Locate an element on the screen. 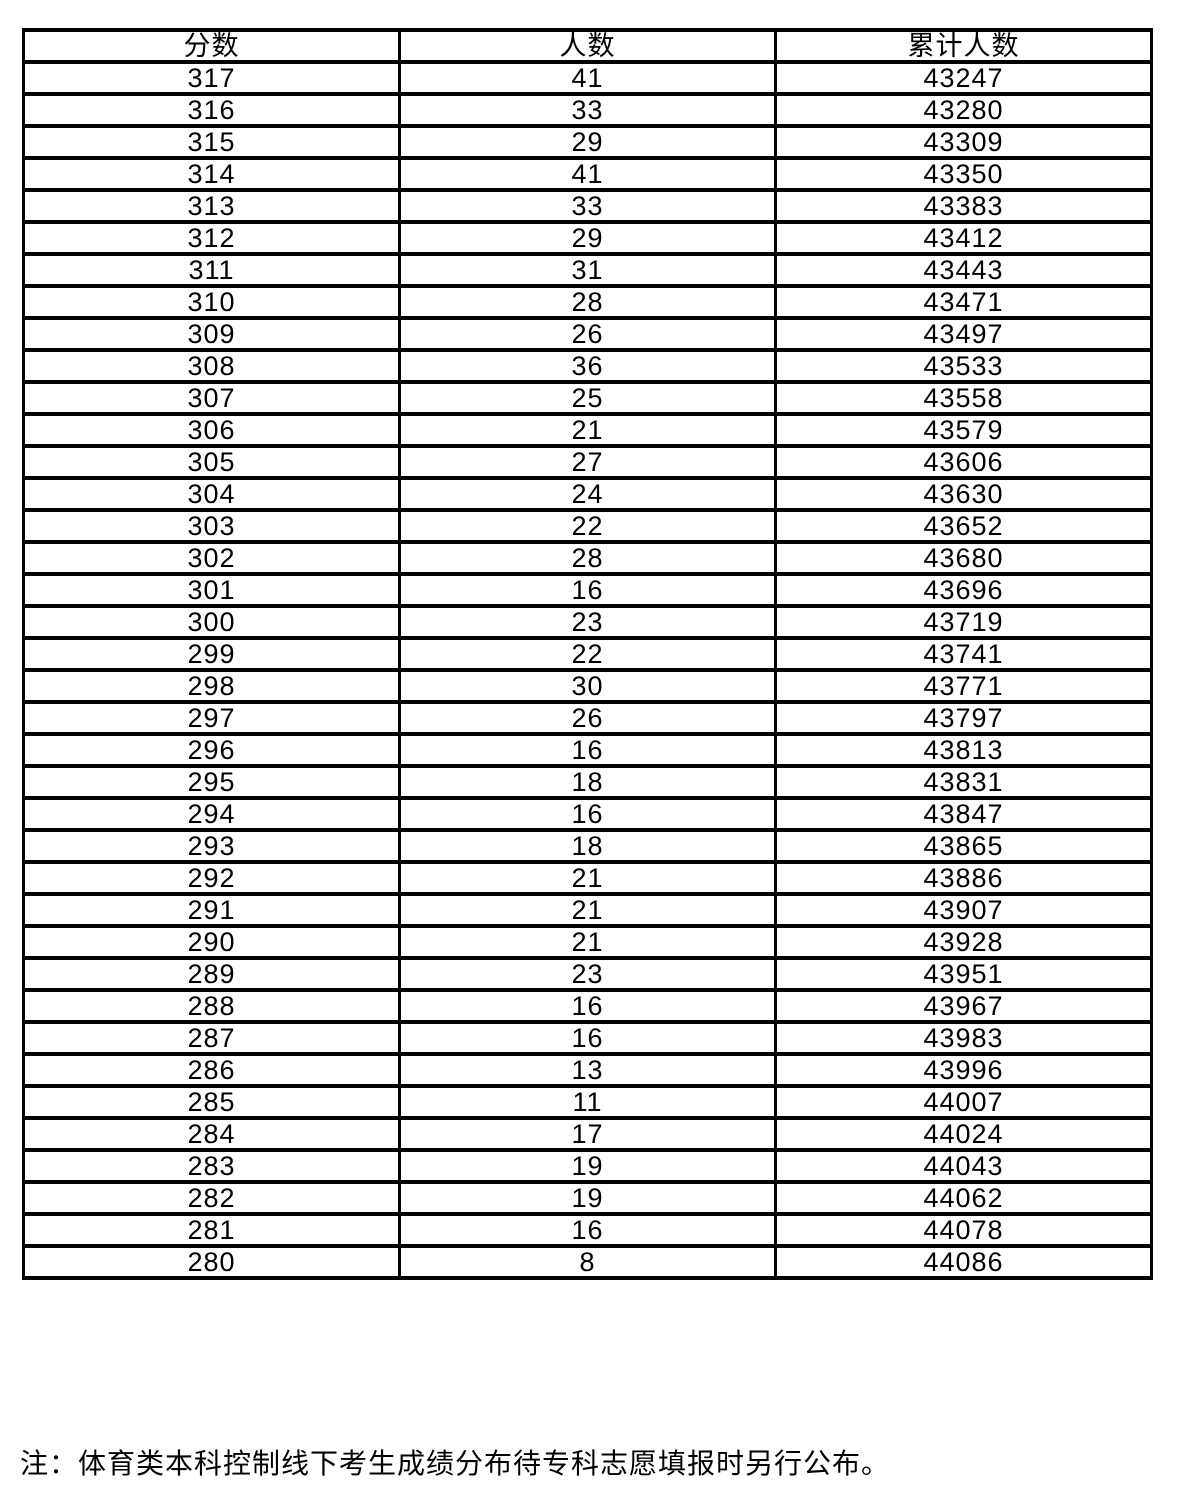 This screenshot has height=1500, width=1187. table-cell: 43886 is located at coordinates (963, 878).